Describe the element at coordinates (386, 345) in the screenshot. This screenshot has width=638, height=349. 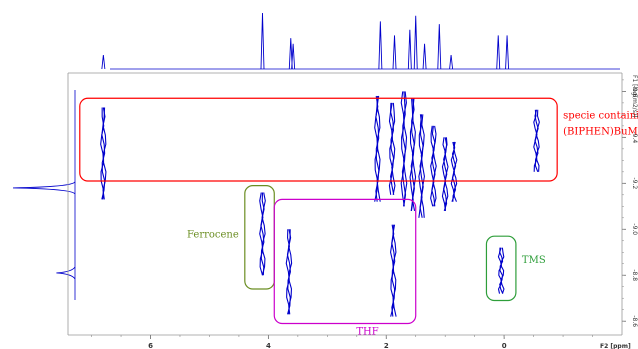
I see `x-tick-label: 2` at that location.